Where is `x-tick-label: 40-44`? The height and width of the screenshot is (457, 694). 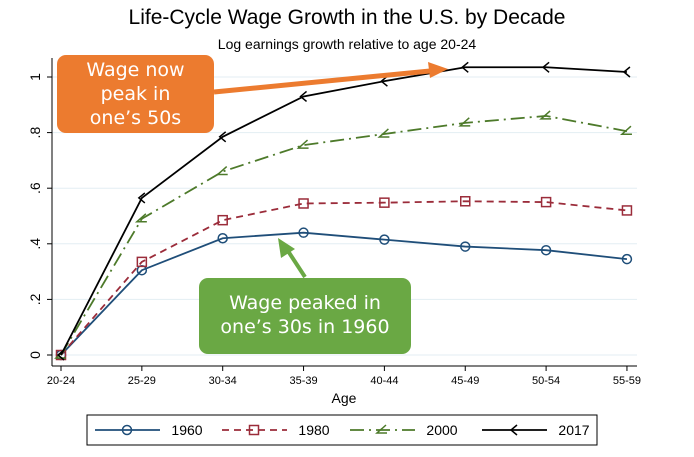 x-tick-label: 40-44 is located at coordinates (384, 381).